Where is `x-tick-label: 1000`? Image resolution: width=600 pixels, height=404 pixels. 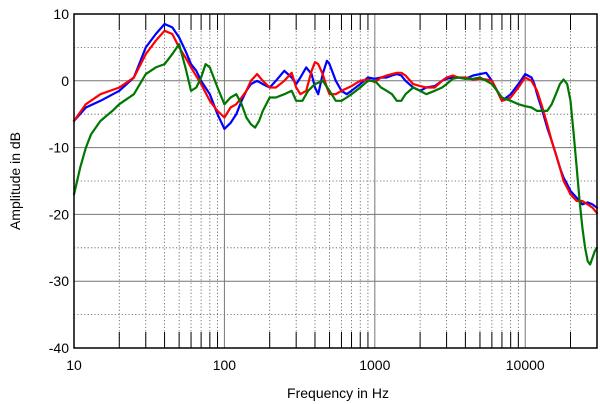 x-tick-label: 1000 is located at coordinates (374, 365).